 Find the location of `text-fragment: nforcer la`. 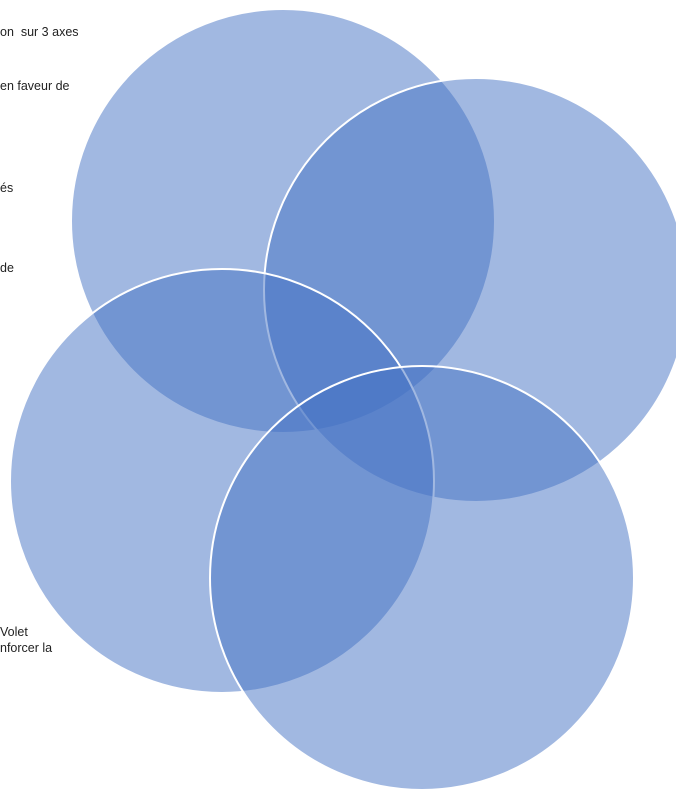

text-fragment: nforcer la is located at coordinates (26, 648).